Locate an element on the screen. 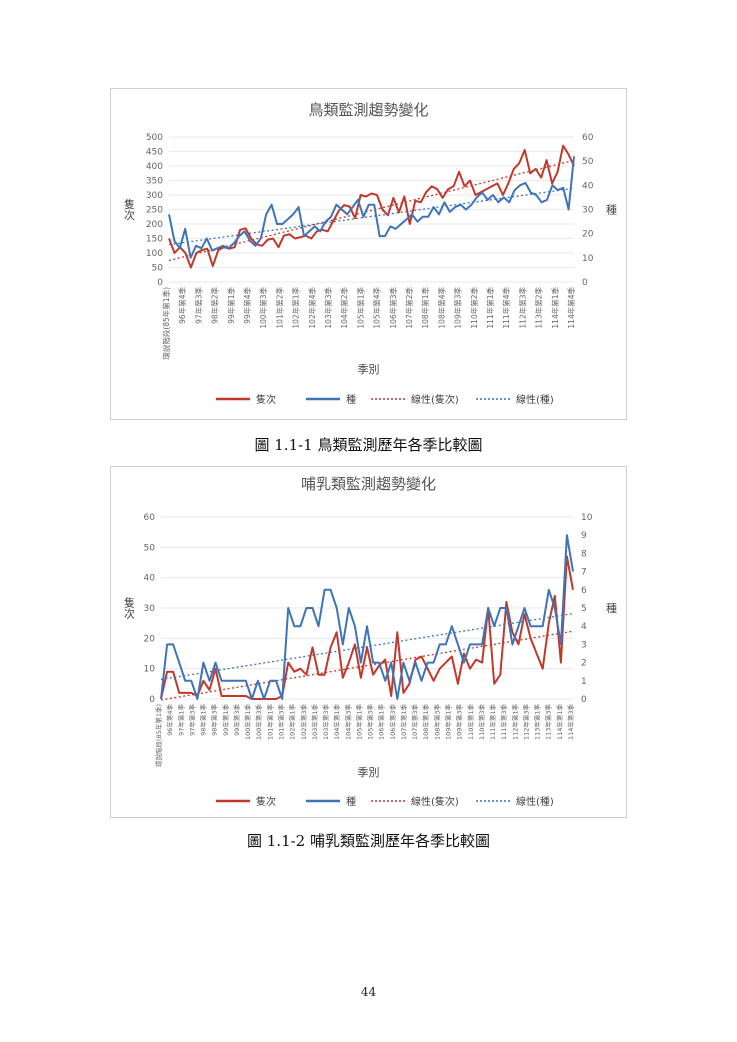  x-tick-label: 107年第1季 is located at coordinates (403, 722).